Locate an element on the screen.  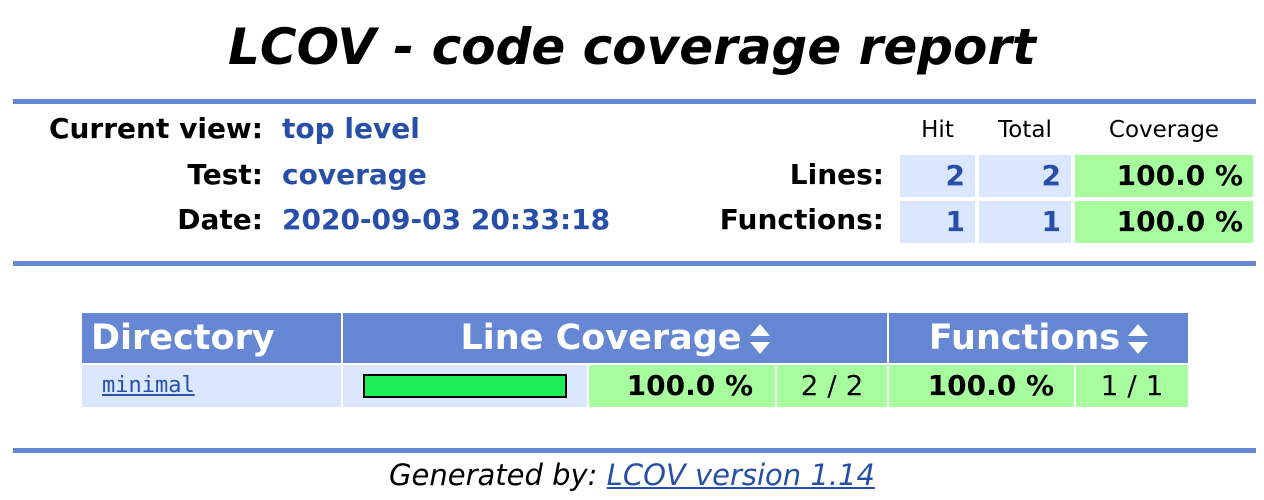
date-value: 2020-09-03 20:33:18 is located at coordinates (446, 219).